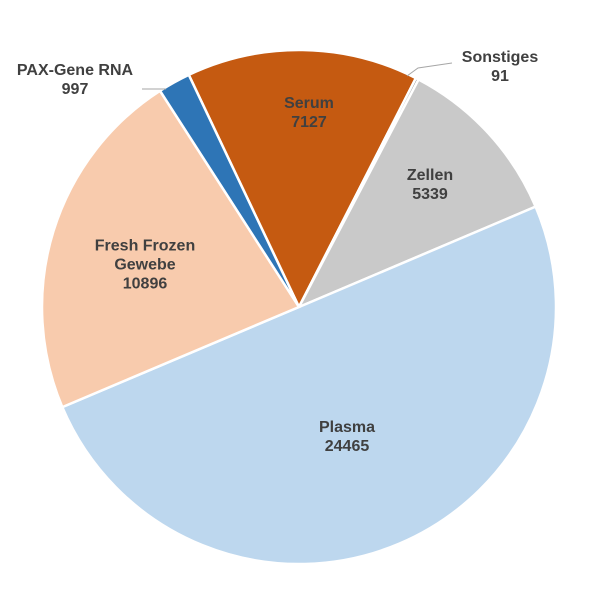 The height and width of the screenshot is (600, 600). I want to click on data-label: Sonstiges 91, so click(500, 67).